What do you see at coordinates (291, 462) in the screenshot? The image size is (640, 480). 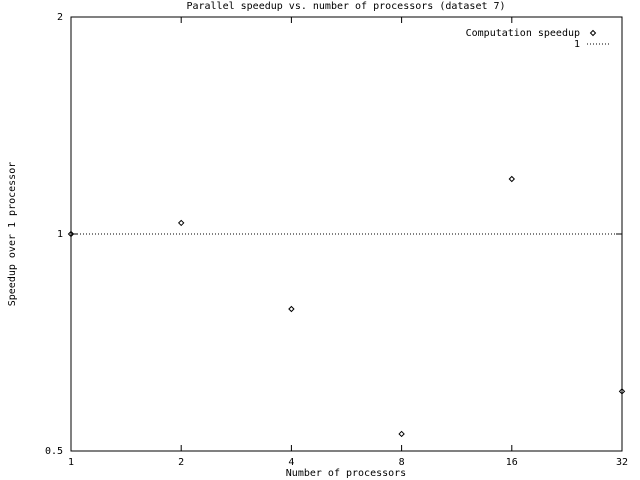 I see `x-tick-label: 4` at bounding box center [291, 462].